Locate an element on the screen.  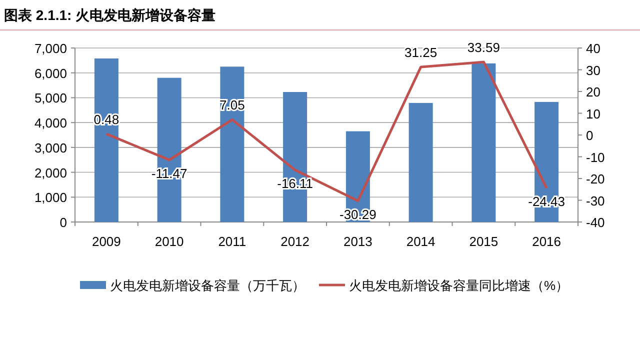
chart-title: 图表 2.1.1: 火电发电新增设备容量 is located at coordinates (110, 15).